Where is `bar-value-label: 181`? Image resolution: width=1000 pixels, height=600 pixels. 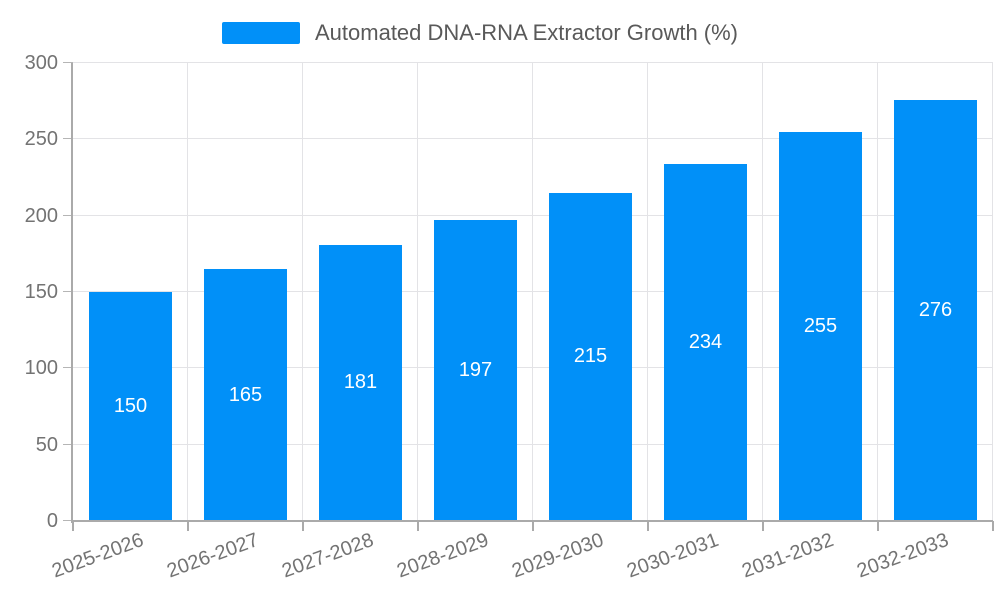 bar-value-label: 181 is located at coordinates (360, 382).